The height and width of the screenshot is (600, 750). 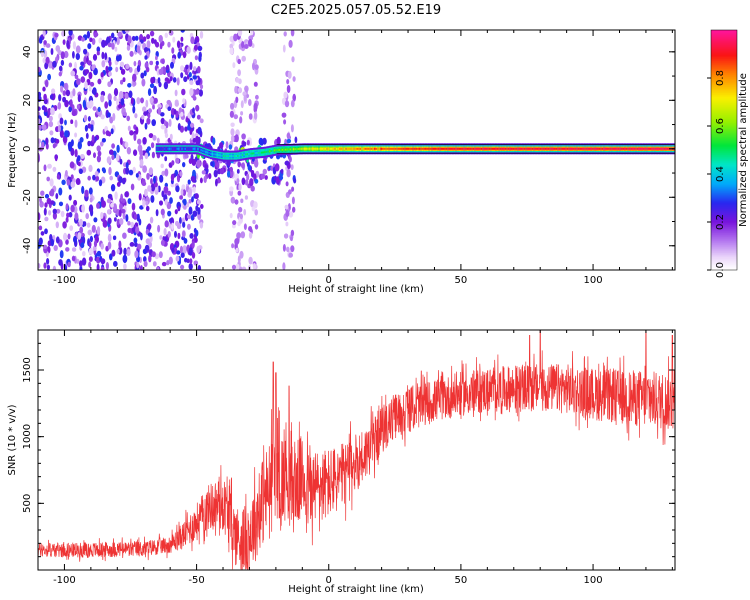 I want to click on snr-x-axis-label: Height of straight line (km), so click(x=356, y=589).